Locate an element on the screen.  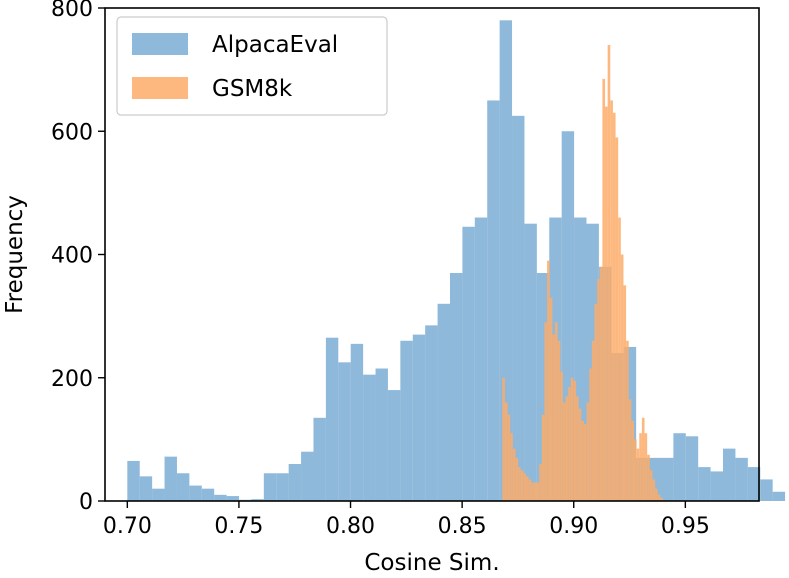
y-axis-label: Frequency is located at coordinates (15, 254).